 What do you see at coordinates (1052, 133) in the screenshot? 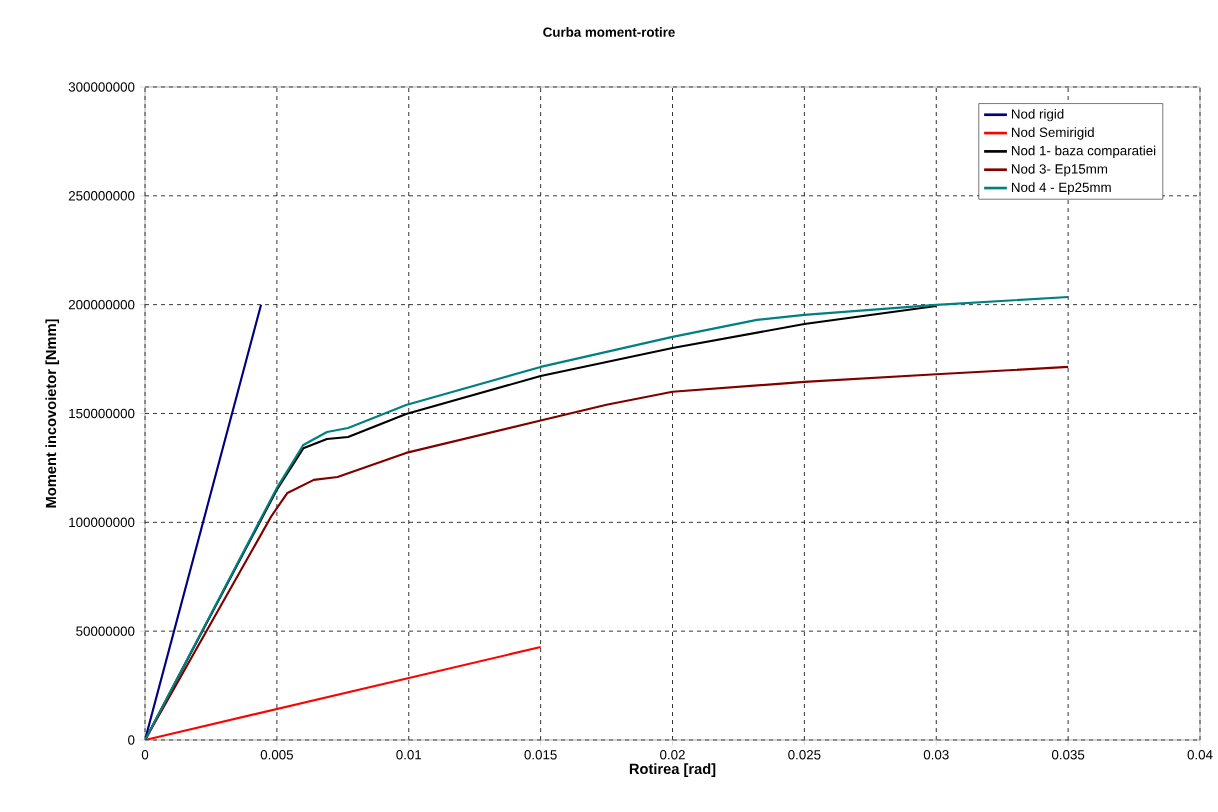
I see `legend-label: Nod Semirigid` at bounding box center [1052, 133].